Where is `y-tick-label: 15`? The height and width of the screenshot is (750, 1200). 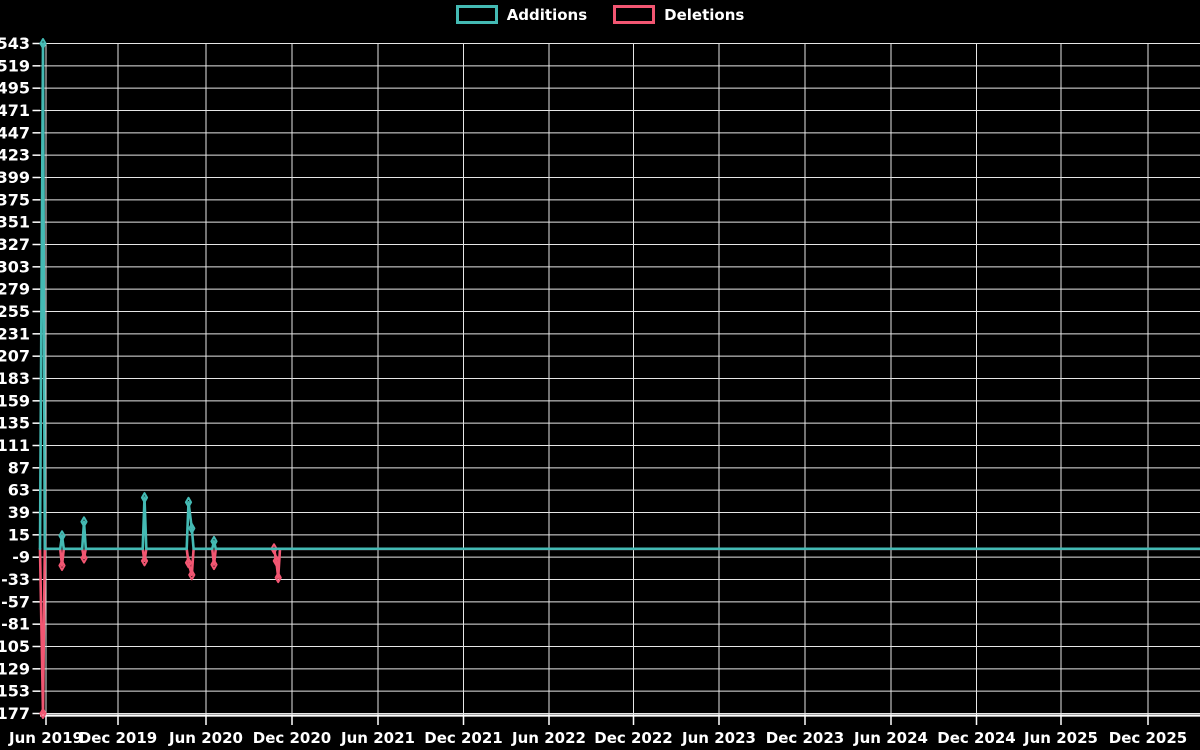 y-tick-label: 15 is located at coordinates (19, 534).